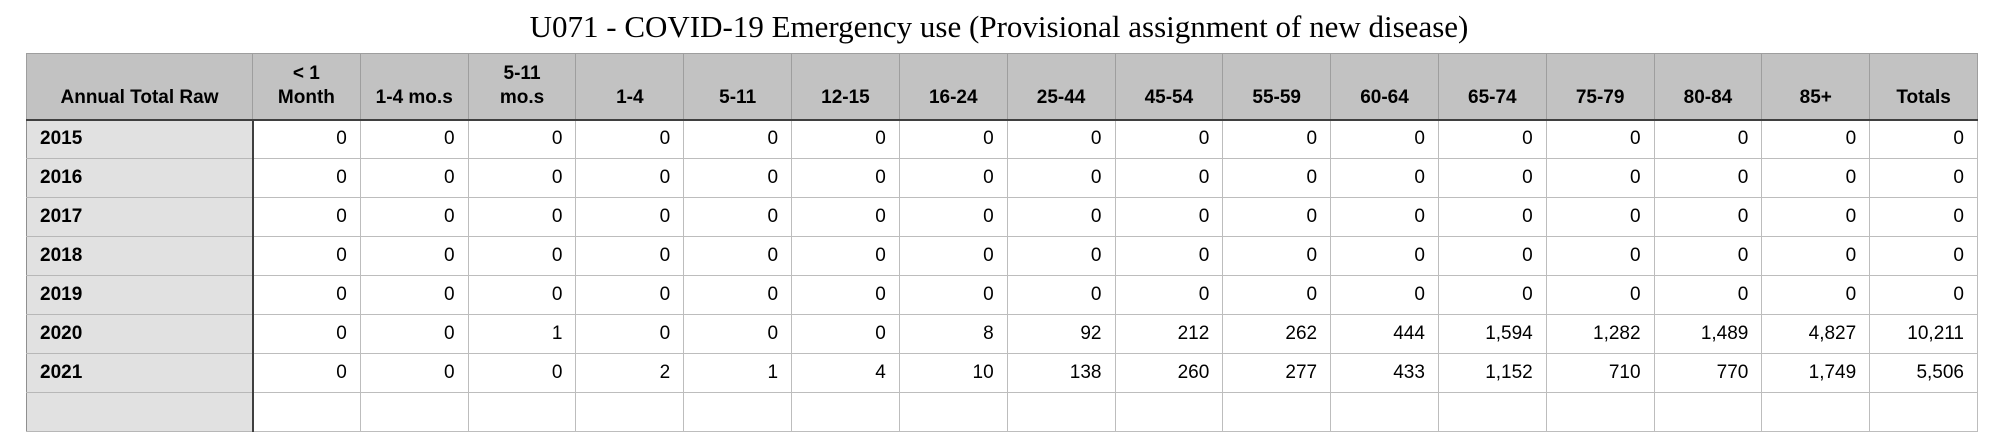 The height and width of the screenshot is (434, 1998). What do you see at coordinates (1708, 87) in the screenshot?
I see `column-header: 80-84` at bounding box center [1708, 87].